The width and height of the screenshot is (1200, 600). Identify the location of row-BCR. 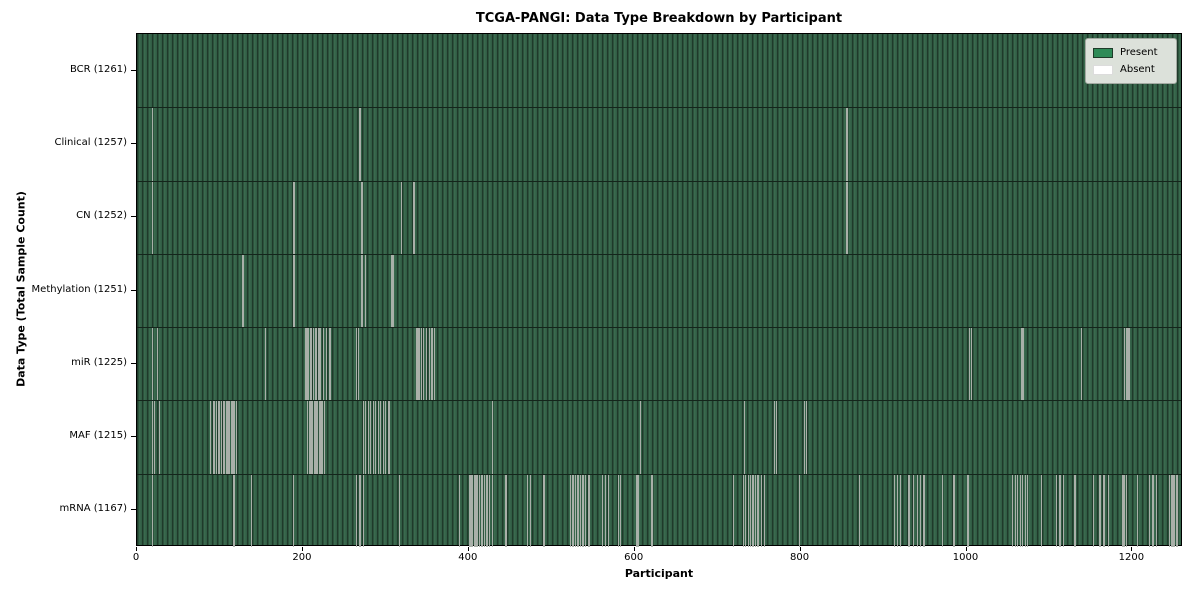
(659, 70).